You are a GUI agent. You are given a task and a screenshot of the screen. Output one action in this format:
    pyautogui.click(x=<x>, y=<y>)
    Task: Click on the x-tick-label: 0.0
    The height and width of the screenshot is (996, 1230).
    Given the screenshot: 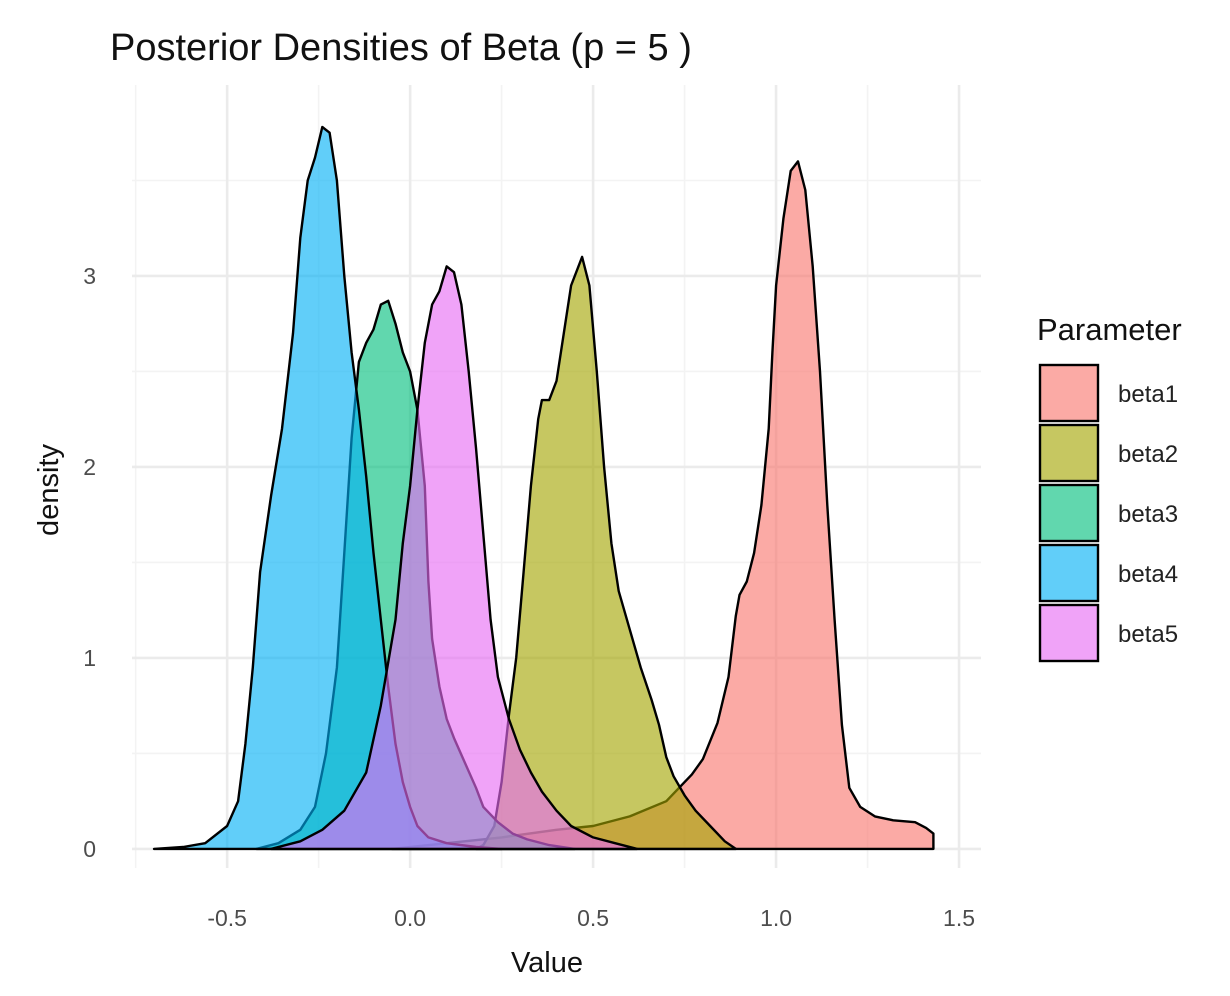 What is the action you would take?
    pyautogui.click(x=410, y=918)
    